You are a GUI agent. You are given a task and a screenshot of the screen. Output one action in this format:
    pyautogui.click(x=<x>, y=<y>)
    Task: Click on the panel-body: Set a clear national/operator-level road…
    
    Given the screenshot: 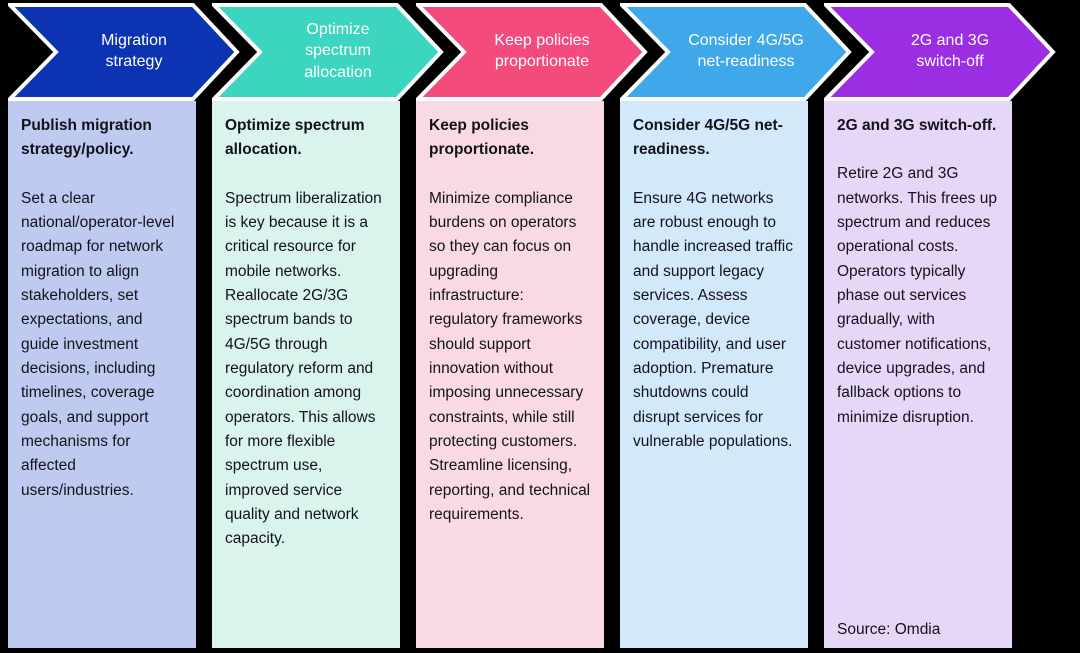 What is the action you would take?
    pyautogui.click(x=98, y=344)
    